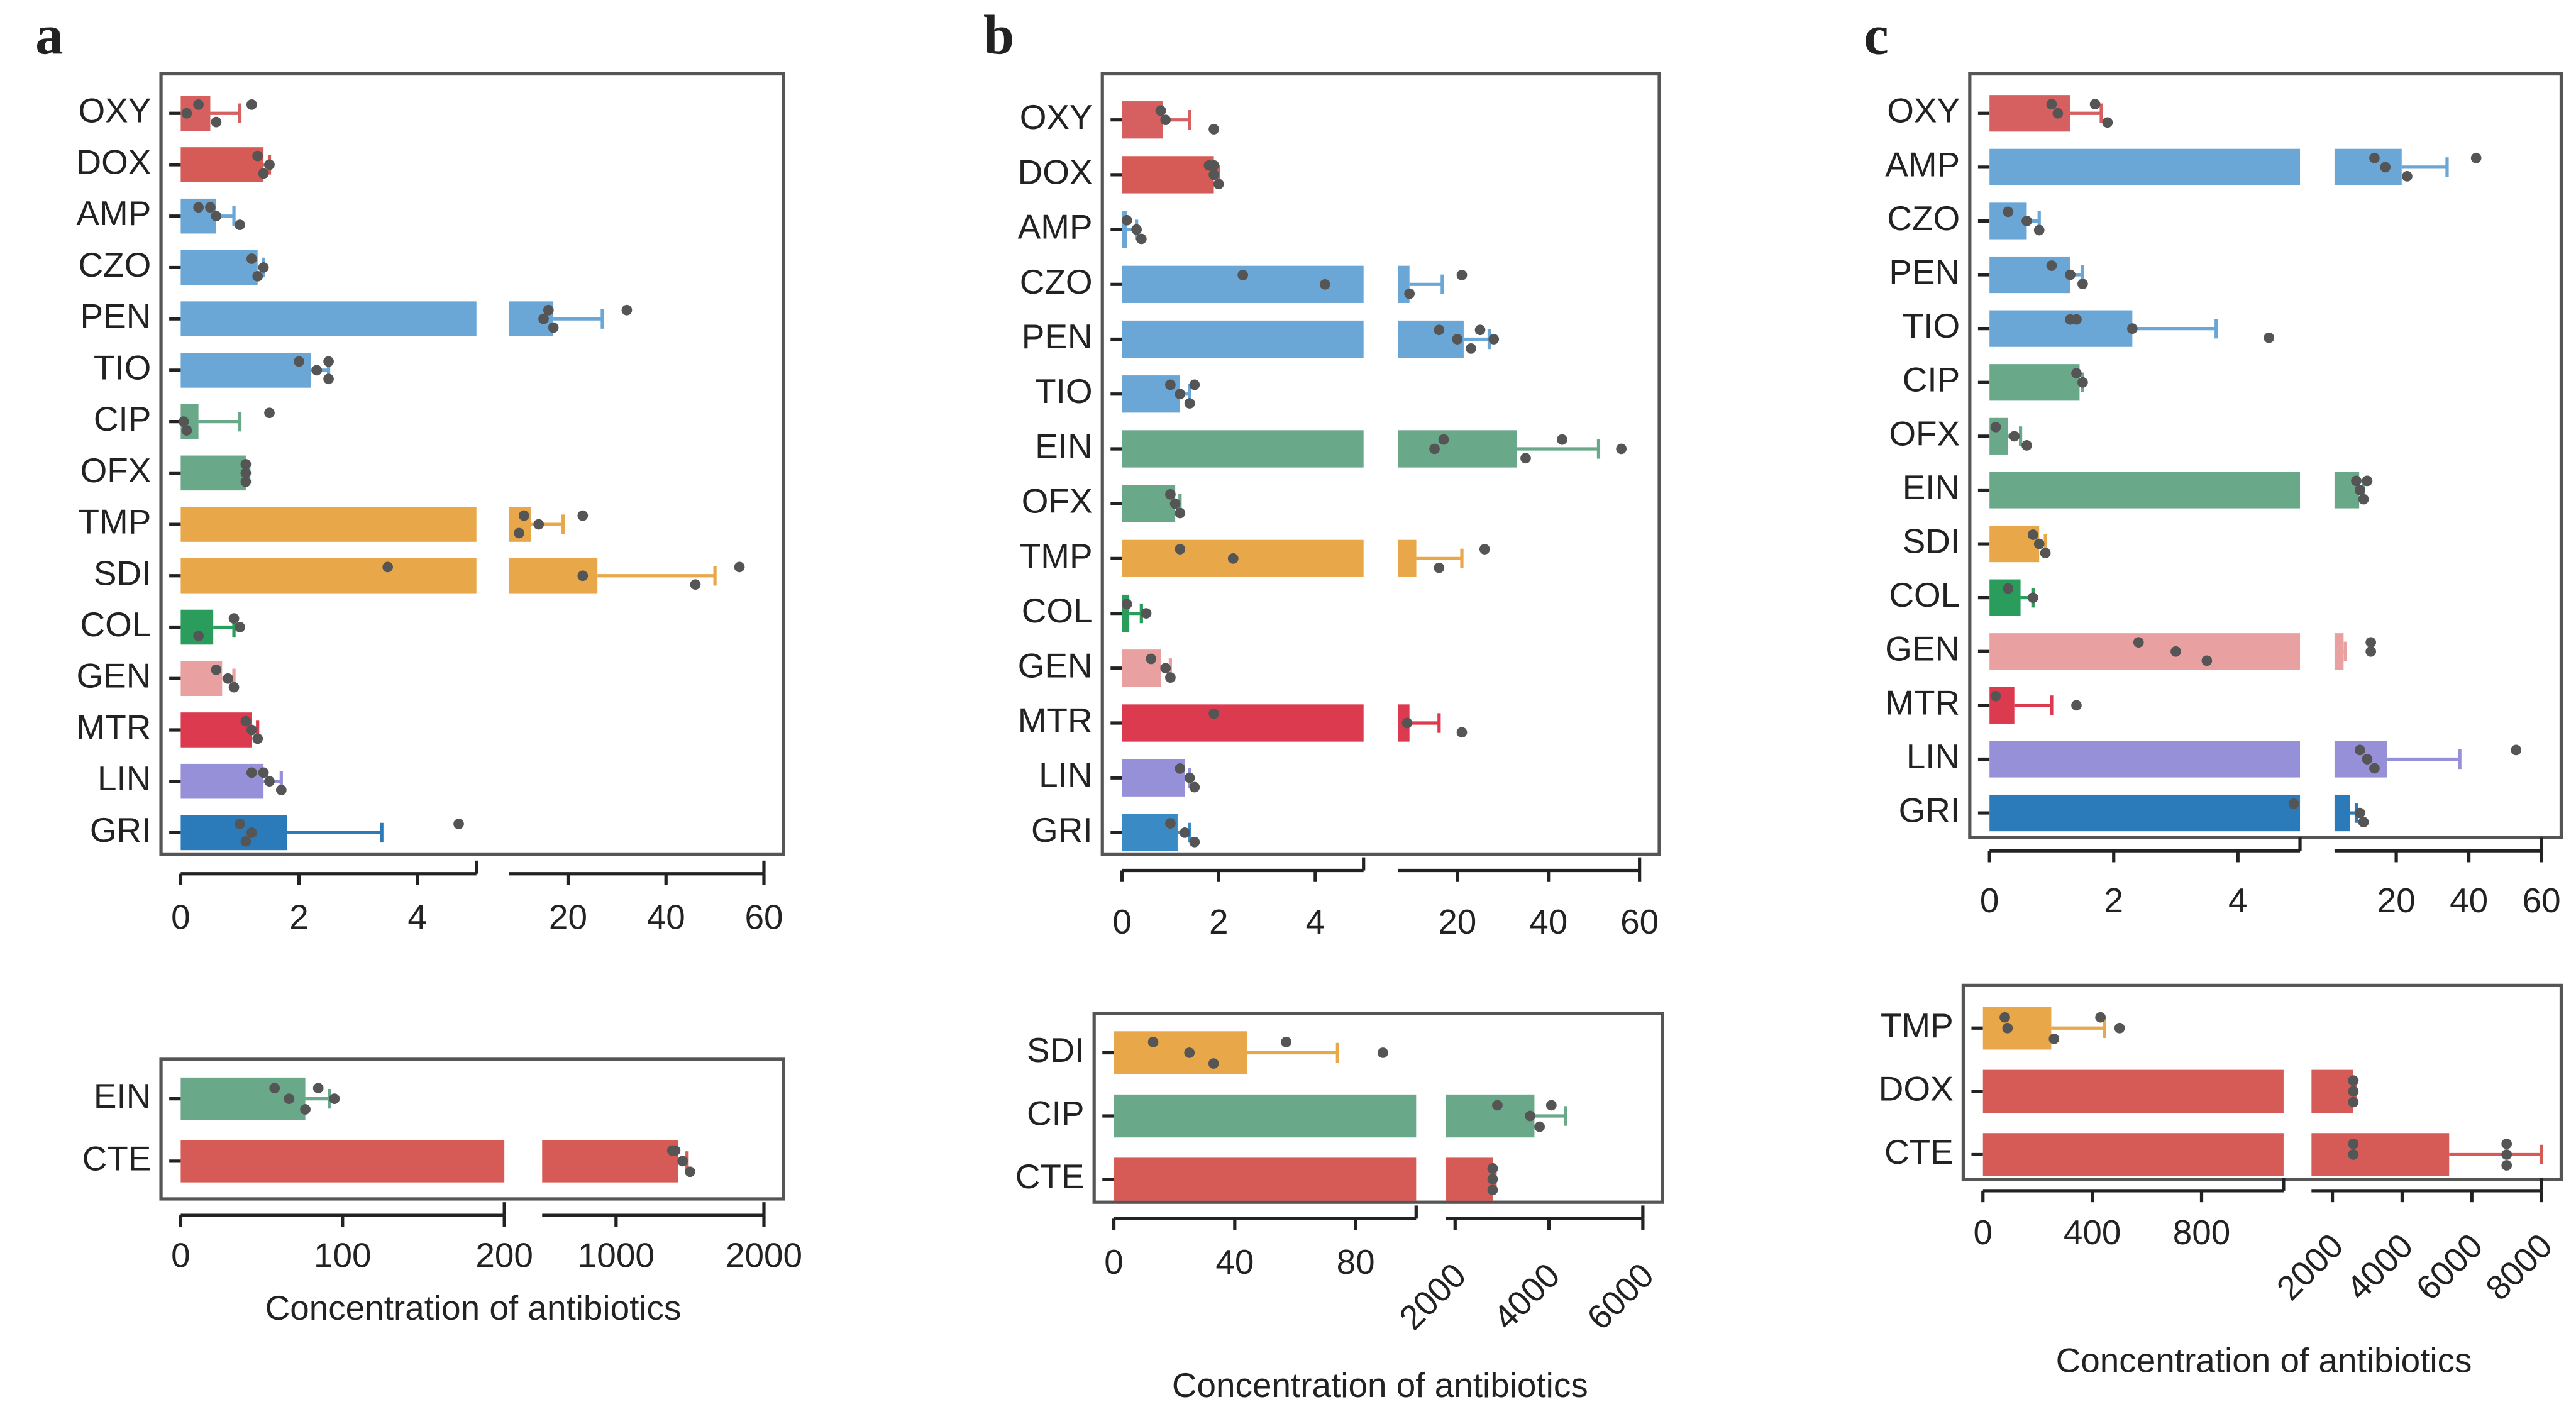 This screenshot has height=1419, width=2576. Describe the element at coordinates (1055, 227) in the screenshot. I see `category-label: AMP` at that location.